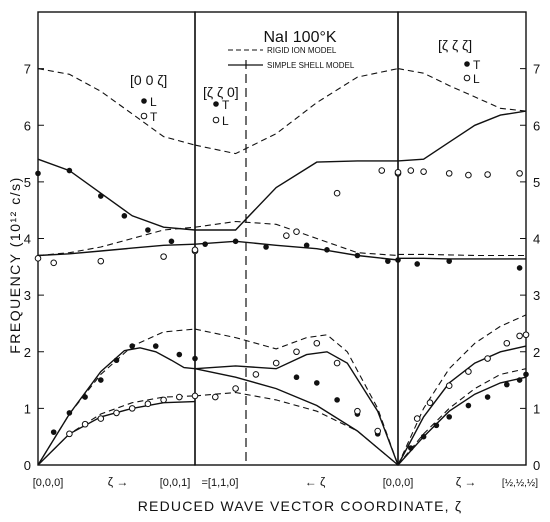 This screenshot has width=550, height=522. What do you see at coordinates (536, 125) in the screenshot?
I see `y-tick-label-right: 6` at bounding box center [536, 125].